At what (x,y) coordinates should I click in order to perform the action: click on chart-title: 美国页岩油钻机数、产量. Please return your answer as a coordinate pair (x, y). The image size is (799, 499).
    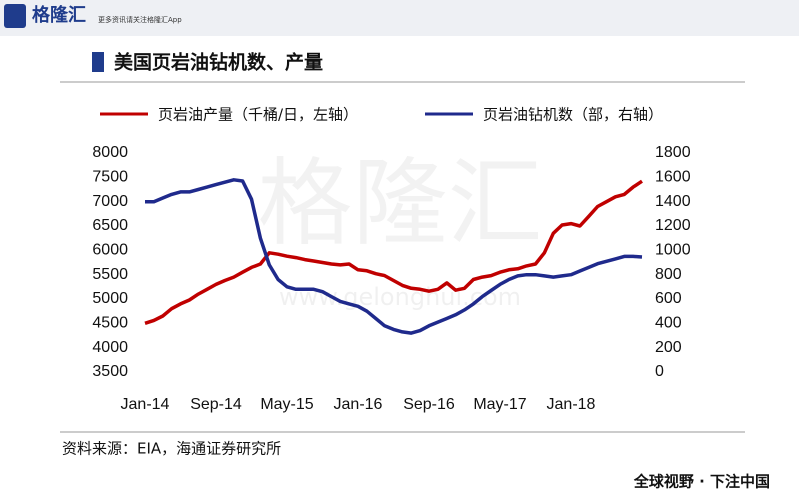
    Looking at the image, I should click on (218, 62).